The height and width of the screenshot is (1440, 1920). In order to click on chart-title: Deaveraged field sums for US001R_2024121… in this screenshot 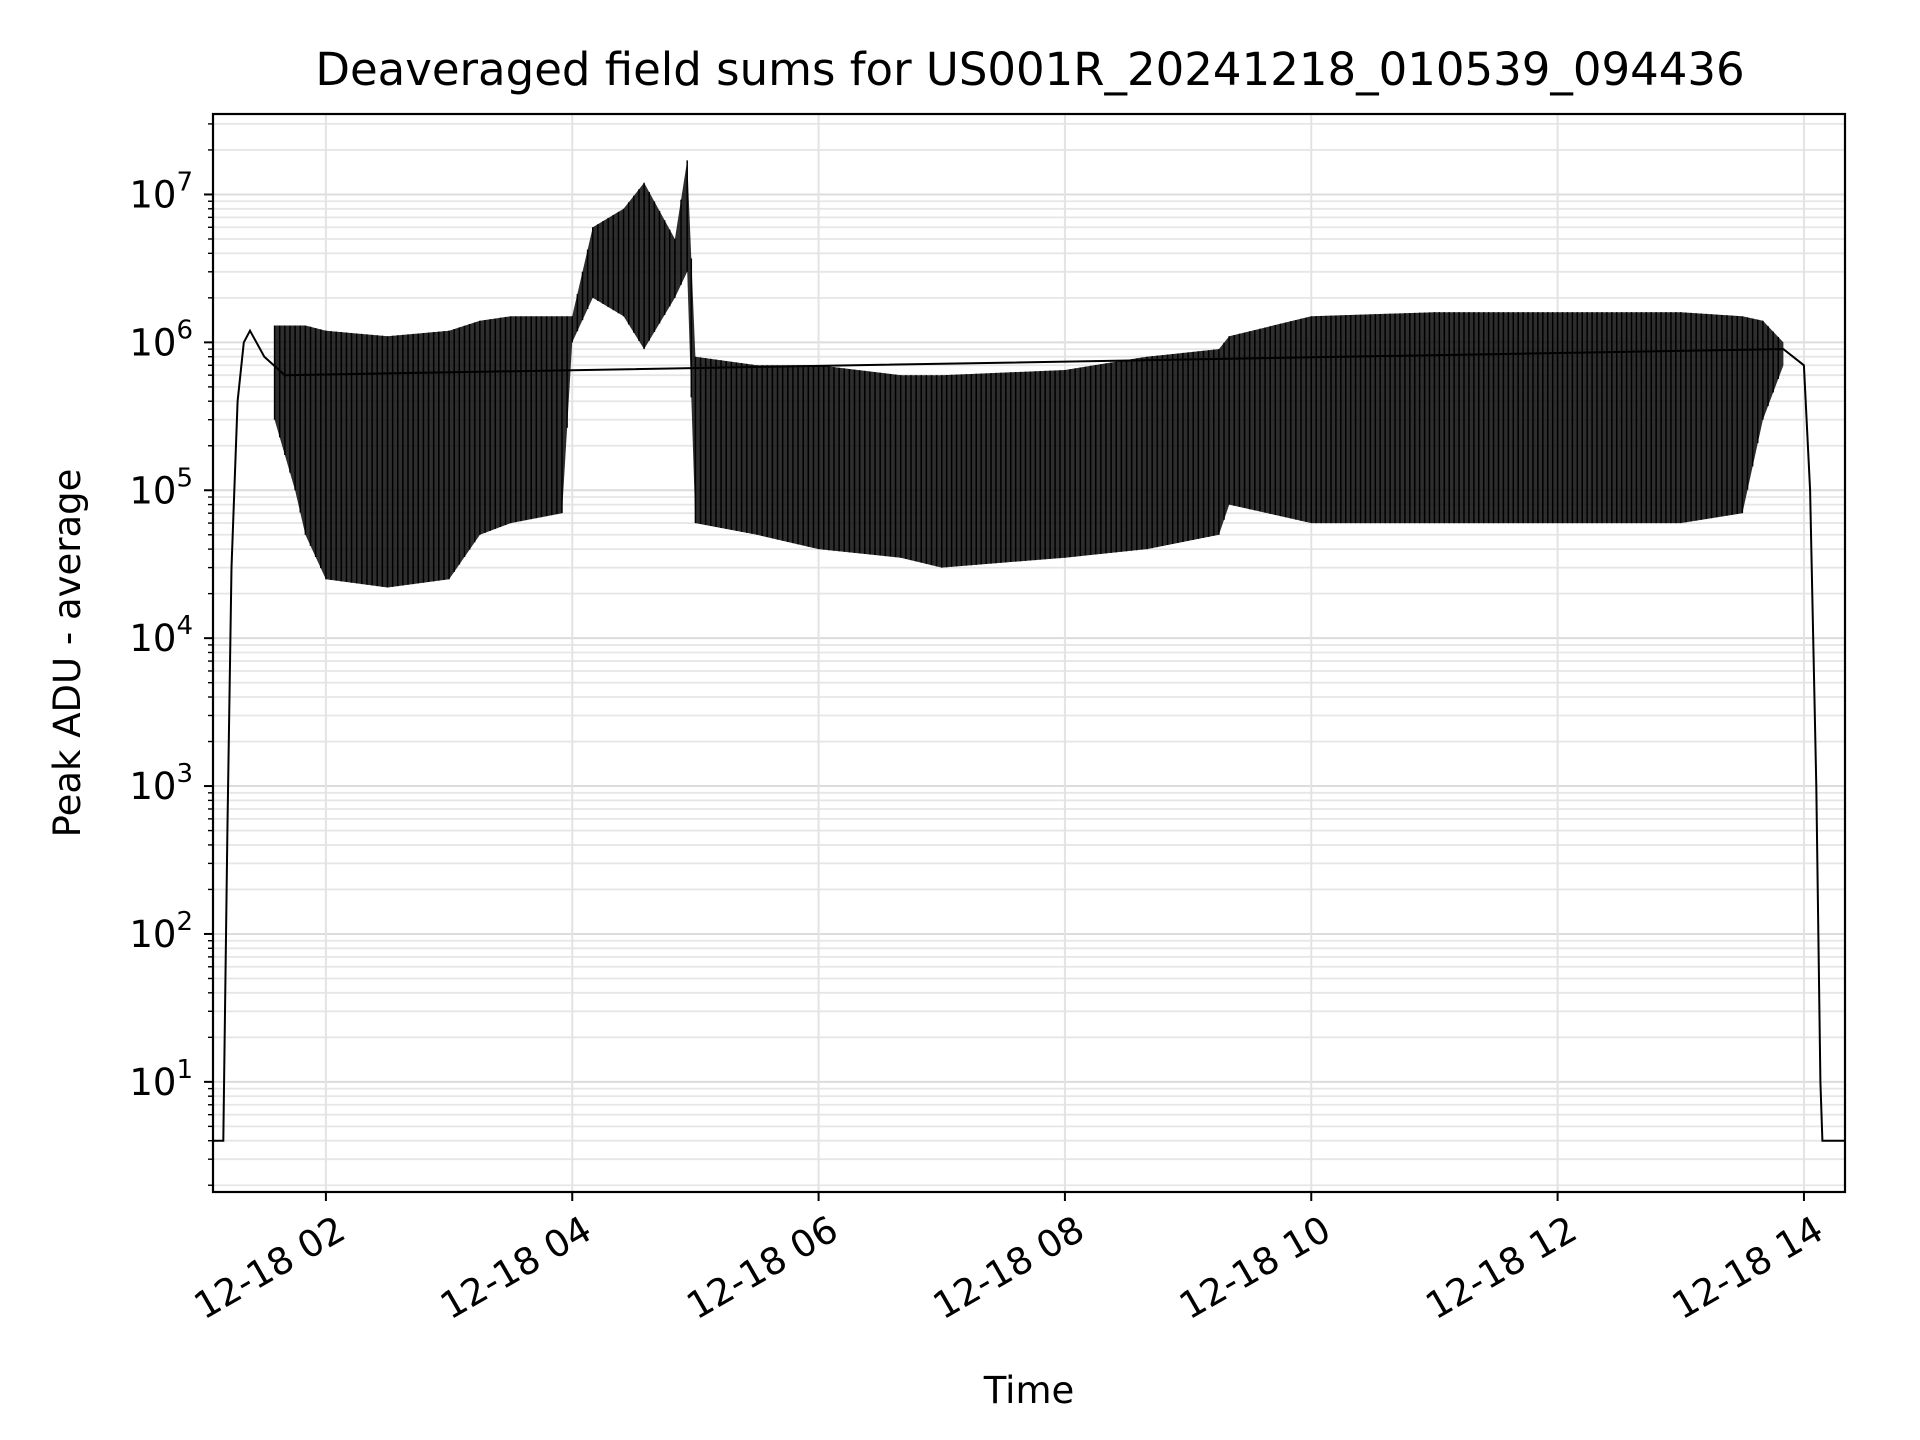, I will do `click(1029, 69)`.